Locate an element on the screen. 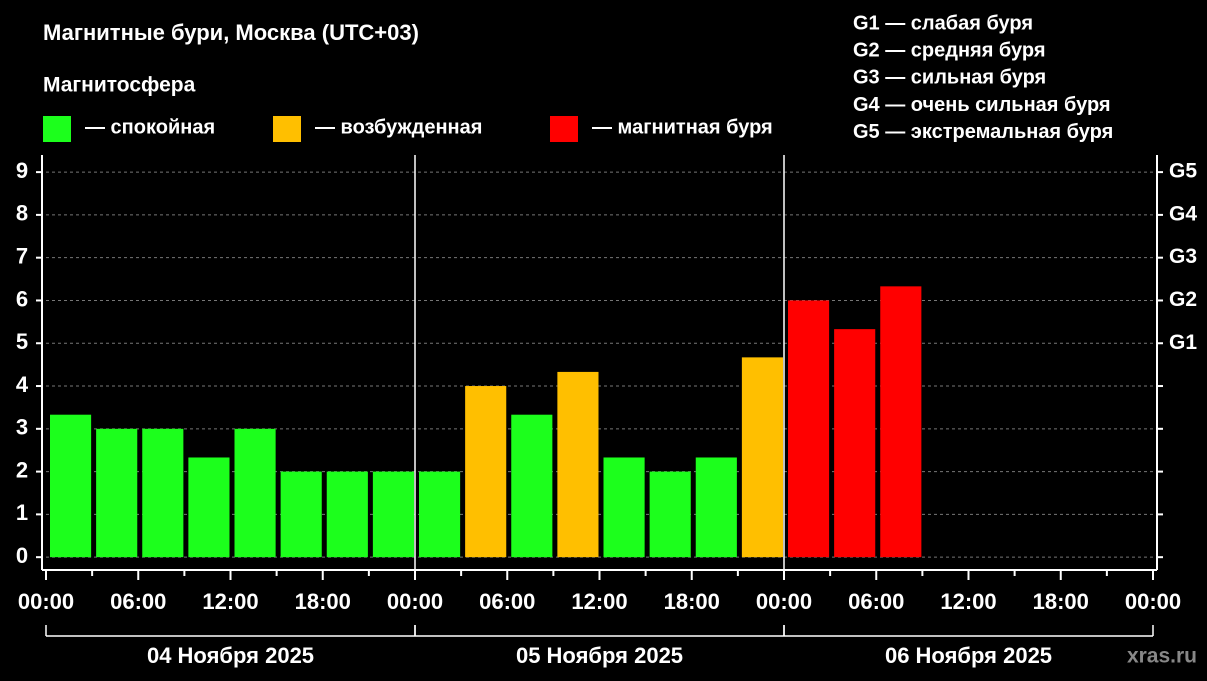 The height and width of the screenshot is (681, 1207). y2-tick-label: G5 is located at coordinates (1183, 171).